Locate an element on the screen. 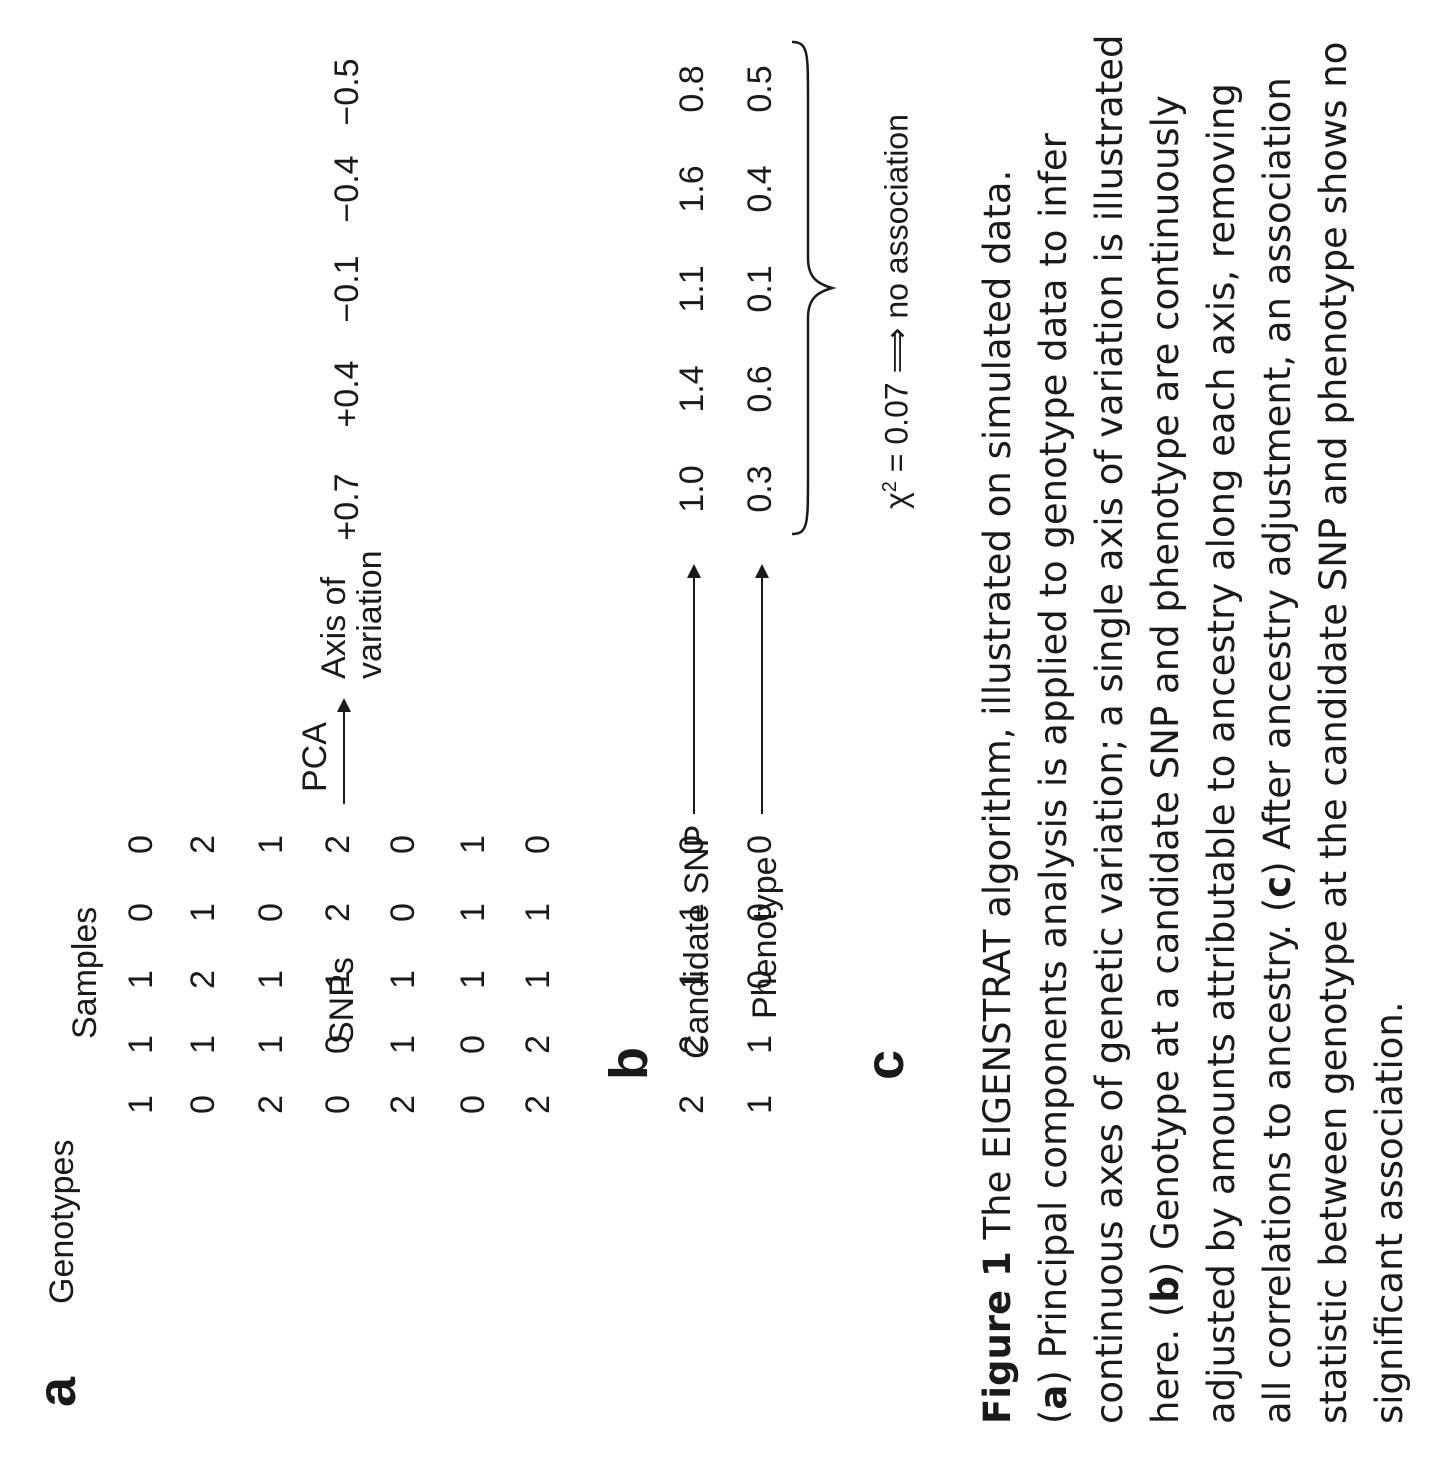 The image size is (1432, 1484). caption-tag-a: a is located at coordinates (1053, 1397).